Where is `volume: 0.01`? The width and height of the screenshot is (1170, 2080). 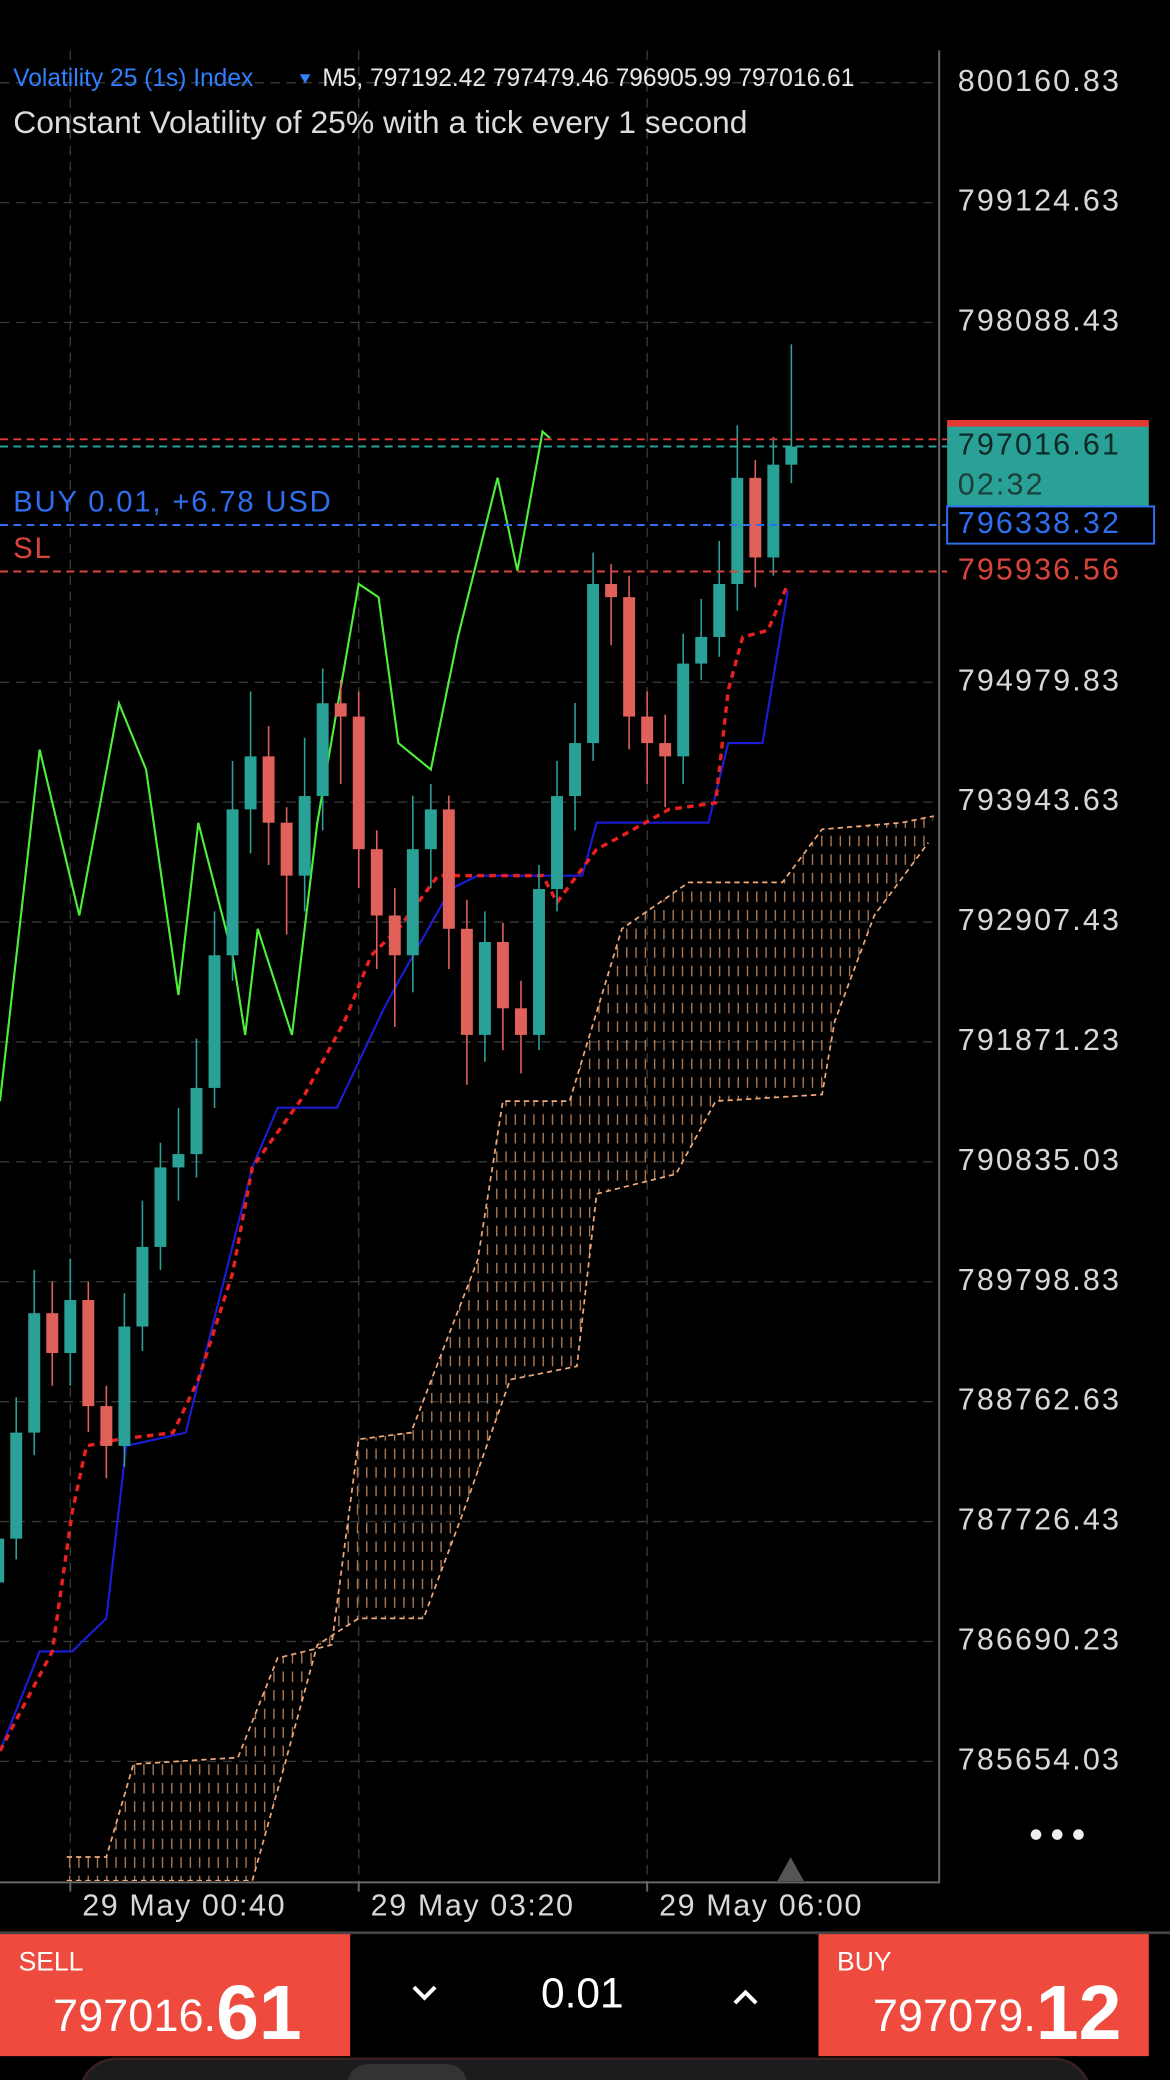 volume: 0.01 is located at coordinates (582, 1993).